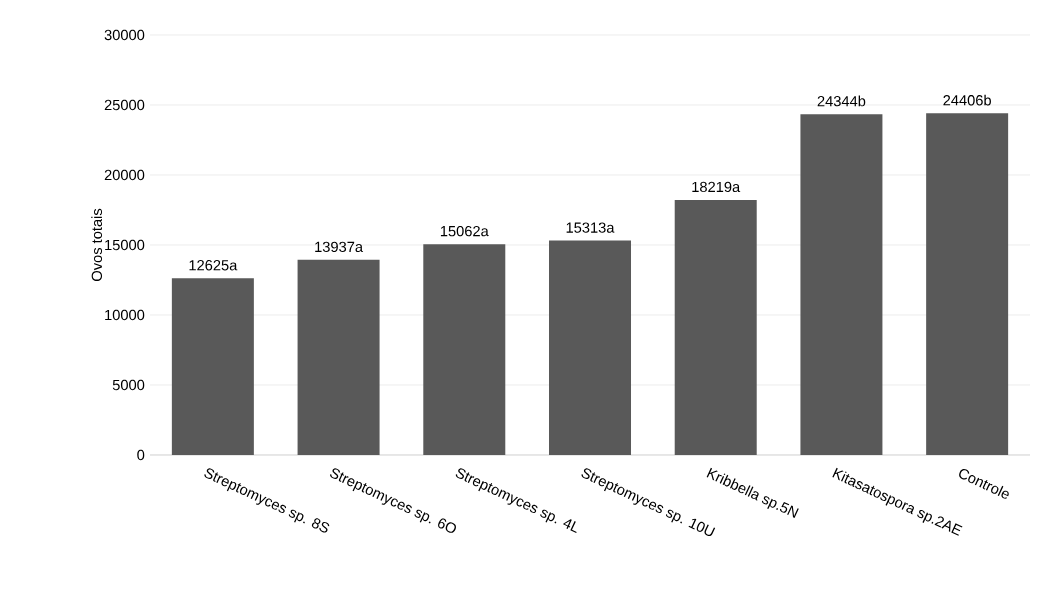 The image size is (1039, 599). I want to click on y-tick-label: 30000, so click(124, 35).